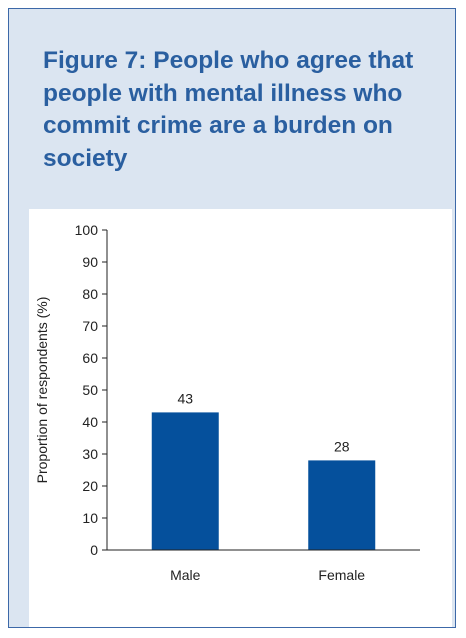 The image size is (466, 638). I want to click on y-tick-label: 100, so click(87, 230).